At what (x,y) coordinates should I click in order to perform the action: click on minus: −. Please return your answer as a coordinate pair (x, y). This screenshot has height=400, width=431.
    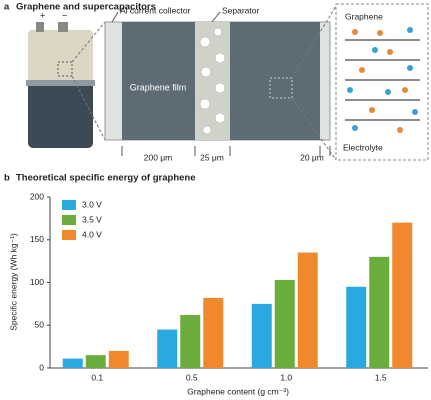
    Looking at the image, I should click on (64, 15).